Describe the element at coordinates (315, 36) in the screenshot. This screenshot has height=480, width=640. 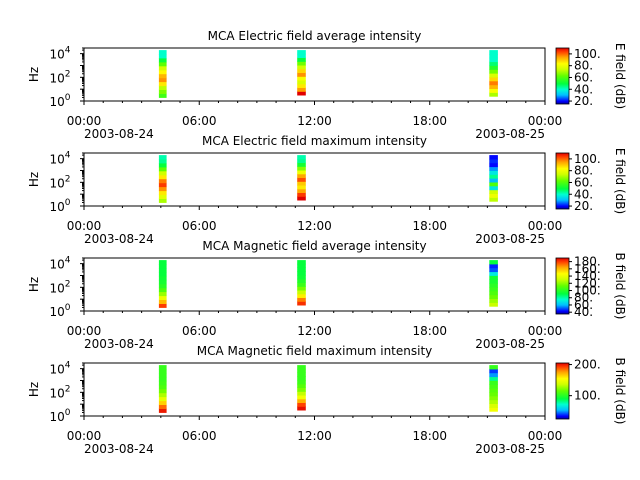
I see `panel-title: MCA Electric field average intensity` at that location.